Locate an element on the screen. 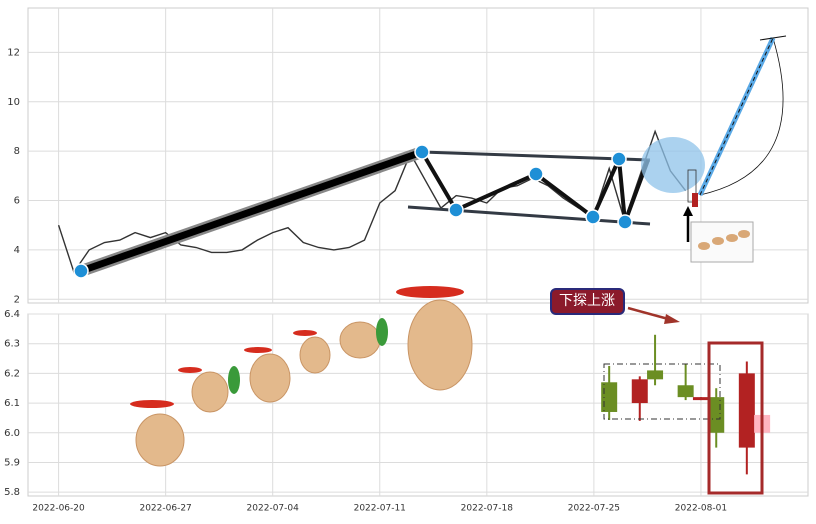 This screenshot has height=524, width=816. y-tick-label: 8 is located at coordinates (17, 151).